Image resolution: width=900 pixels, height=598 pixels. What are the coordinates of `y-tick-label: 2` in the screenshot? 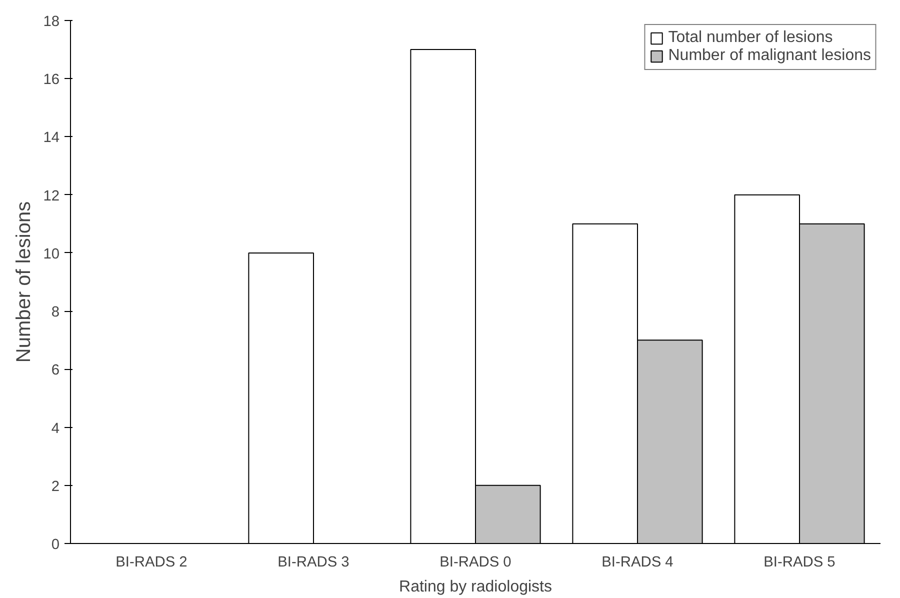 It's located at (55, 486).